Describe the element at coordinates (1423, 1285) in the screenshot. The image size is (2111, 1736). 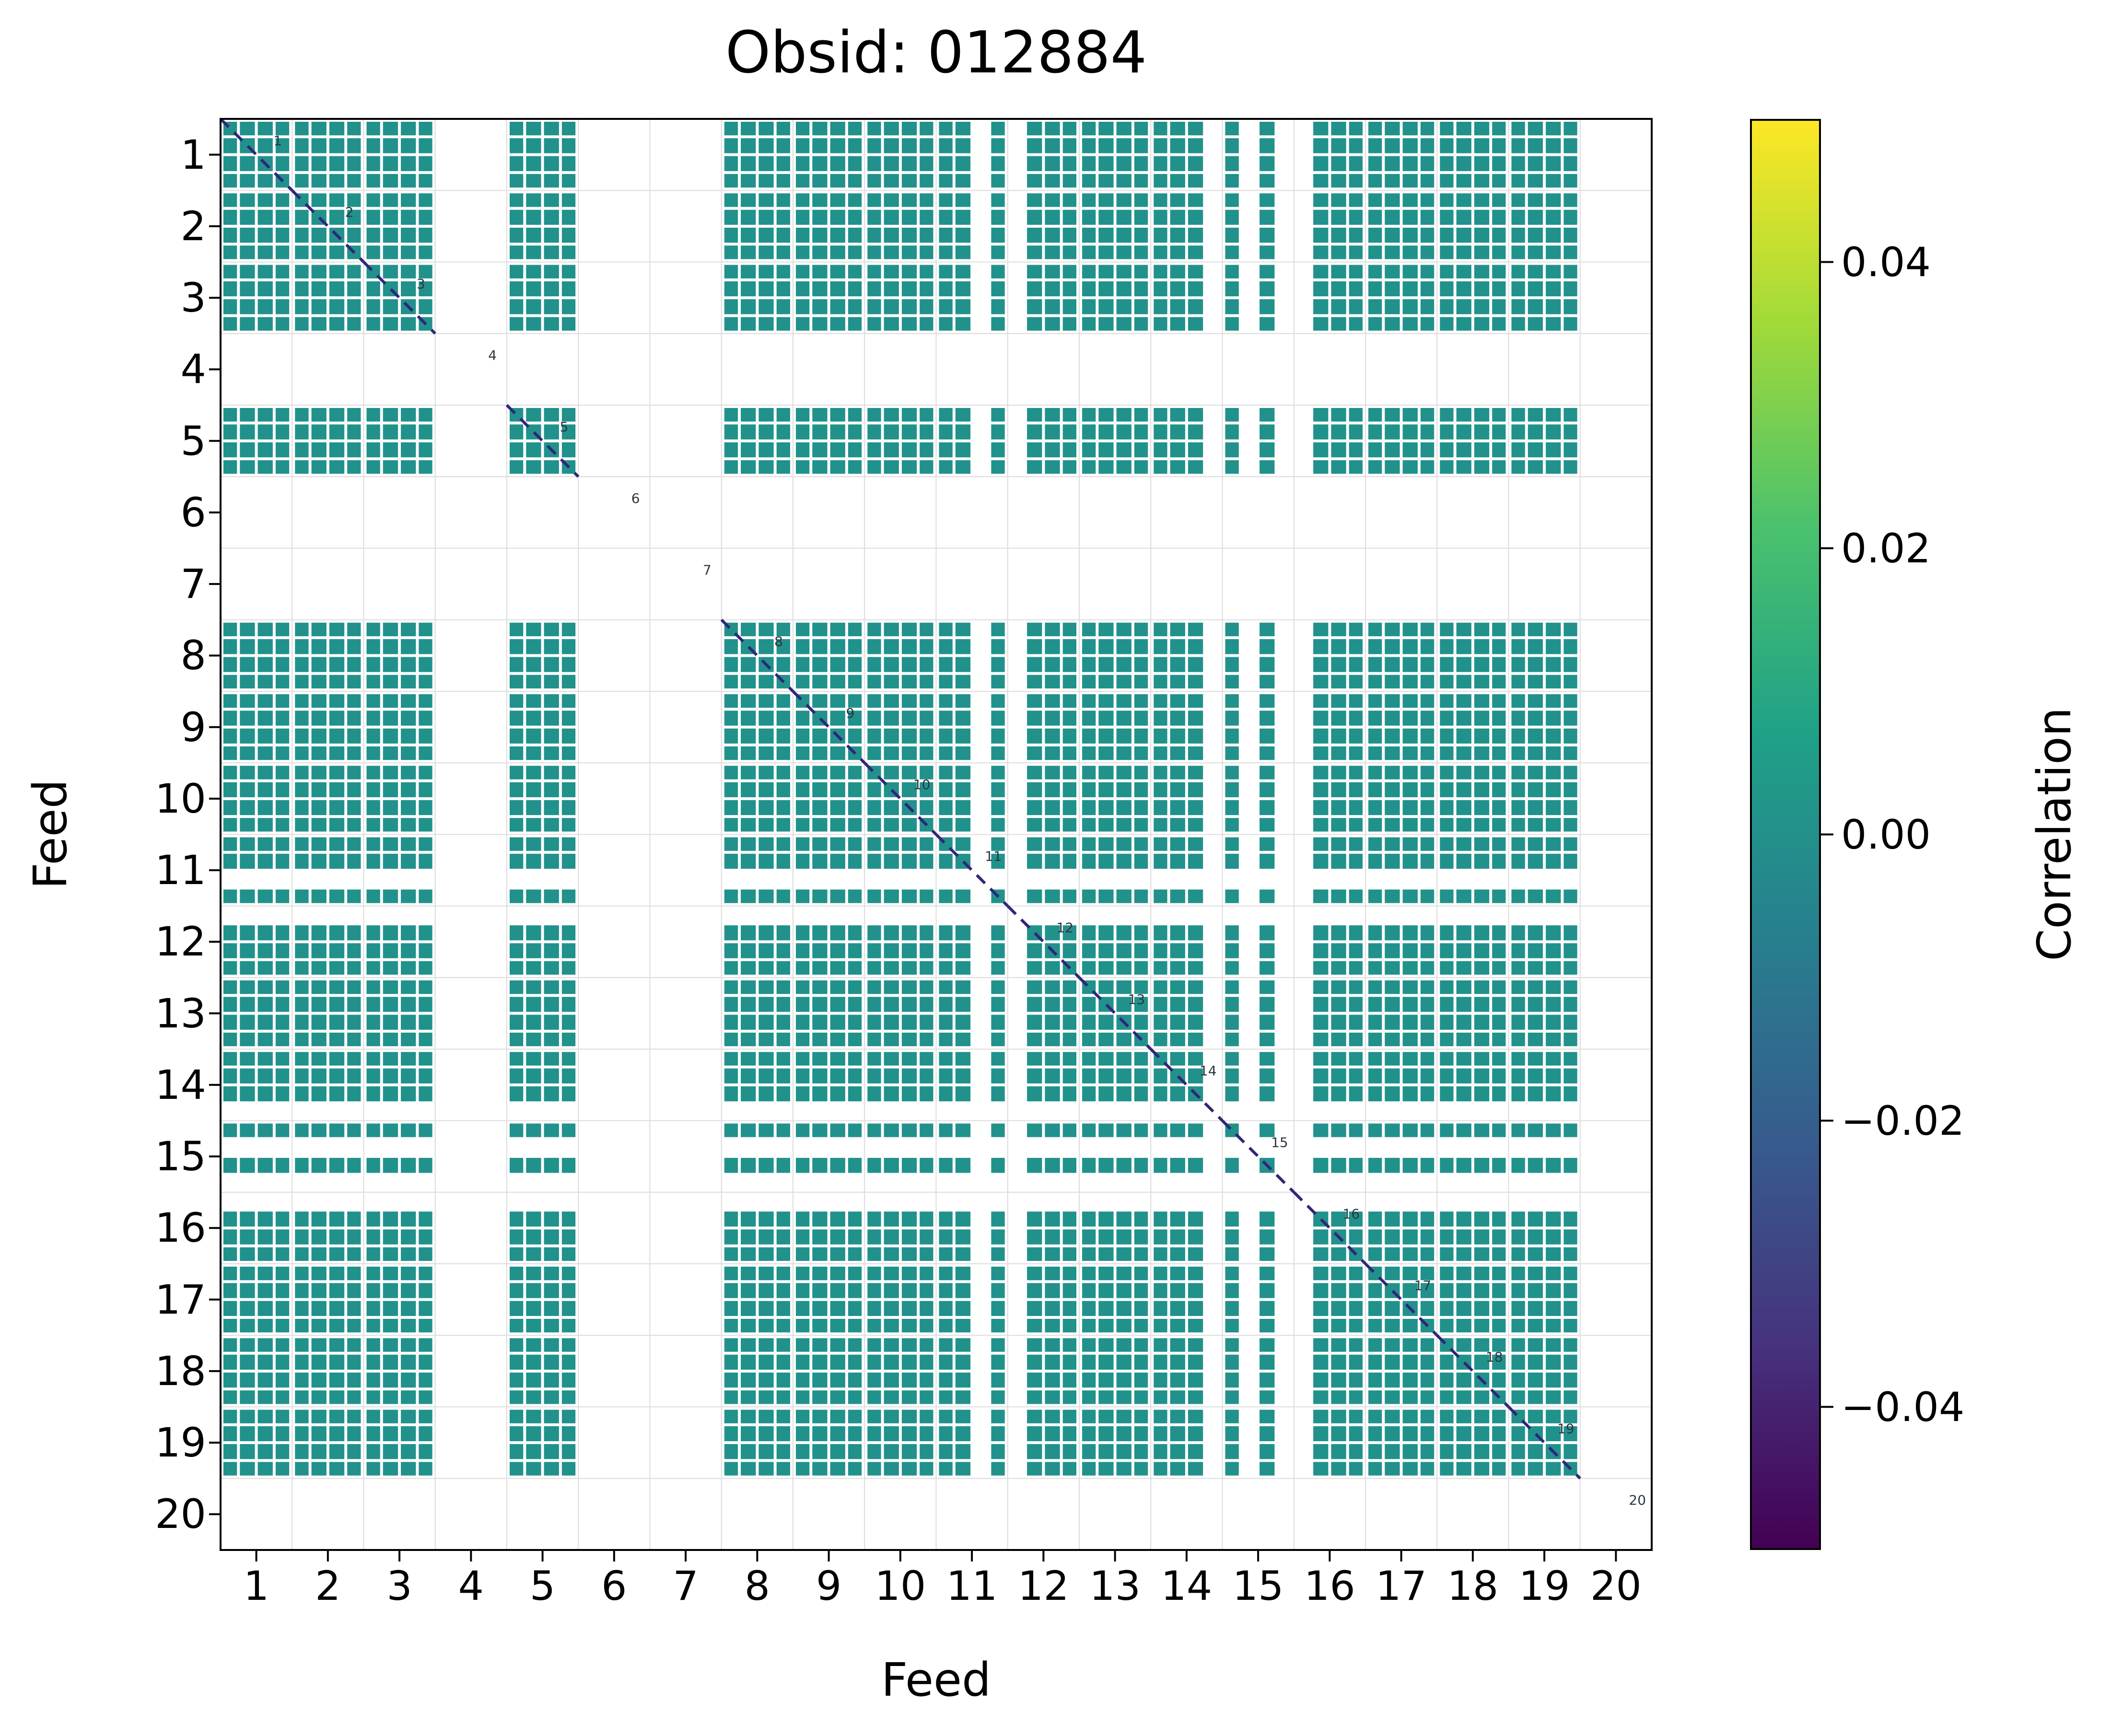
I see `diagonal-label: 17` at that location.